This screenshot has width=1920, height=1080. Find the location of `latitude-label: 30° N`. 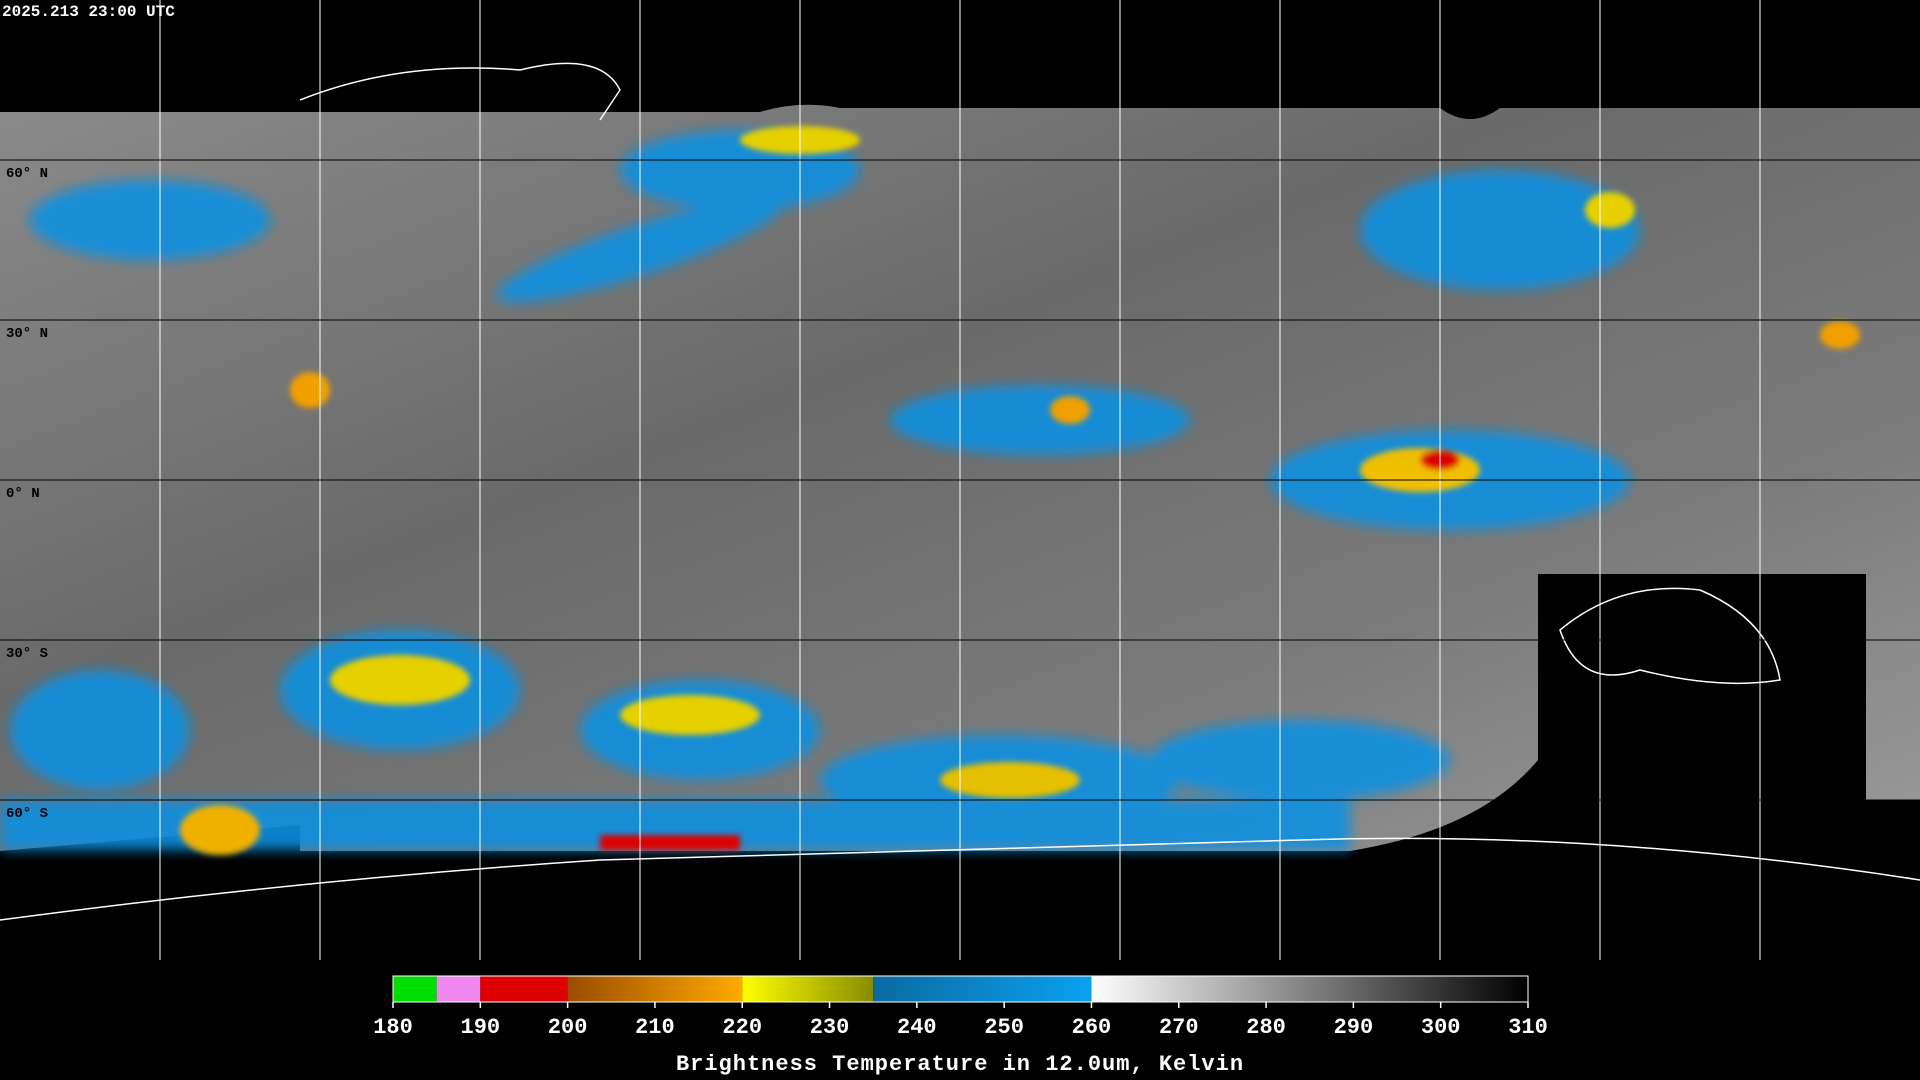

latitude-label: 30° N is located at coordinates (27, 334).